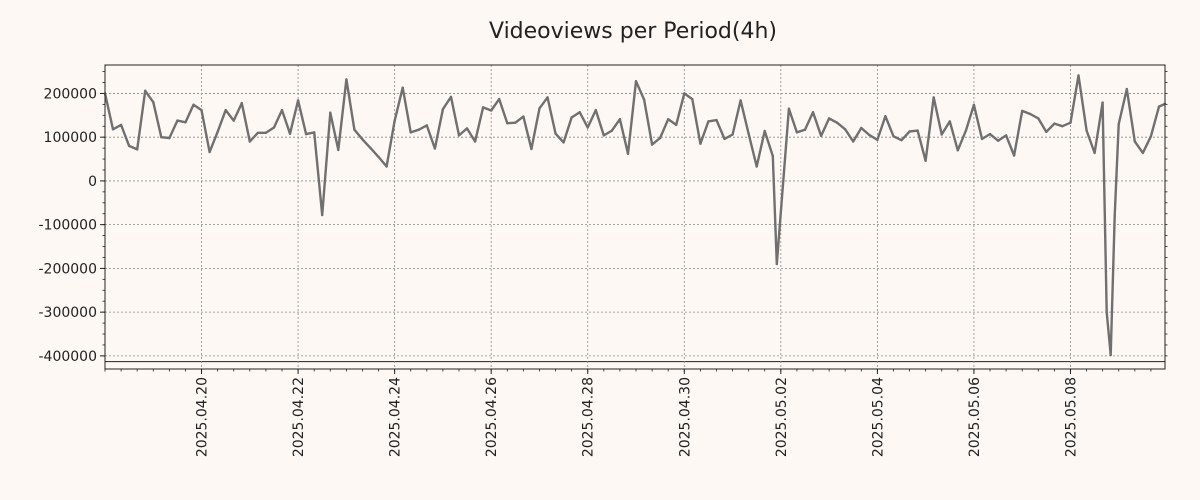 This screenshot has height=500, width=1200. What do you see at coordinates (878, 417) in the screenshot?
I see `x-tick-label: 2025.05.04` at bounding box center [878, 417].